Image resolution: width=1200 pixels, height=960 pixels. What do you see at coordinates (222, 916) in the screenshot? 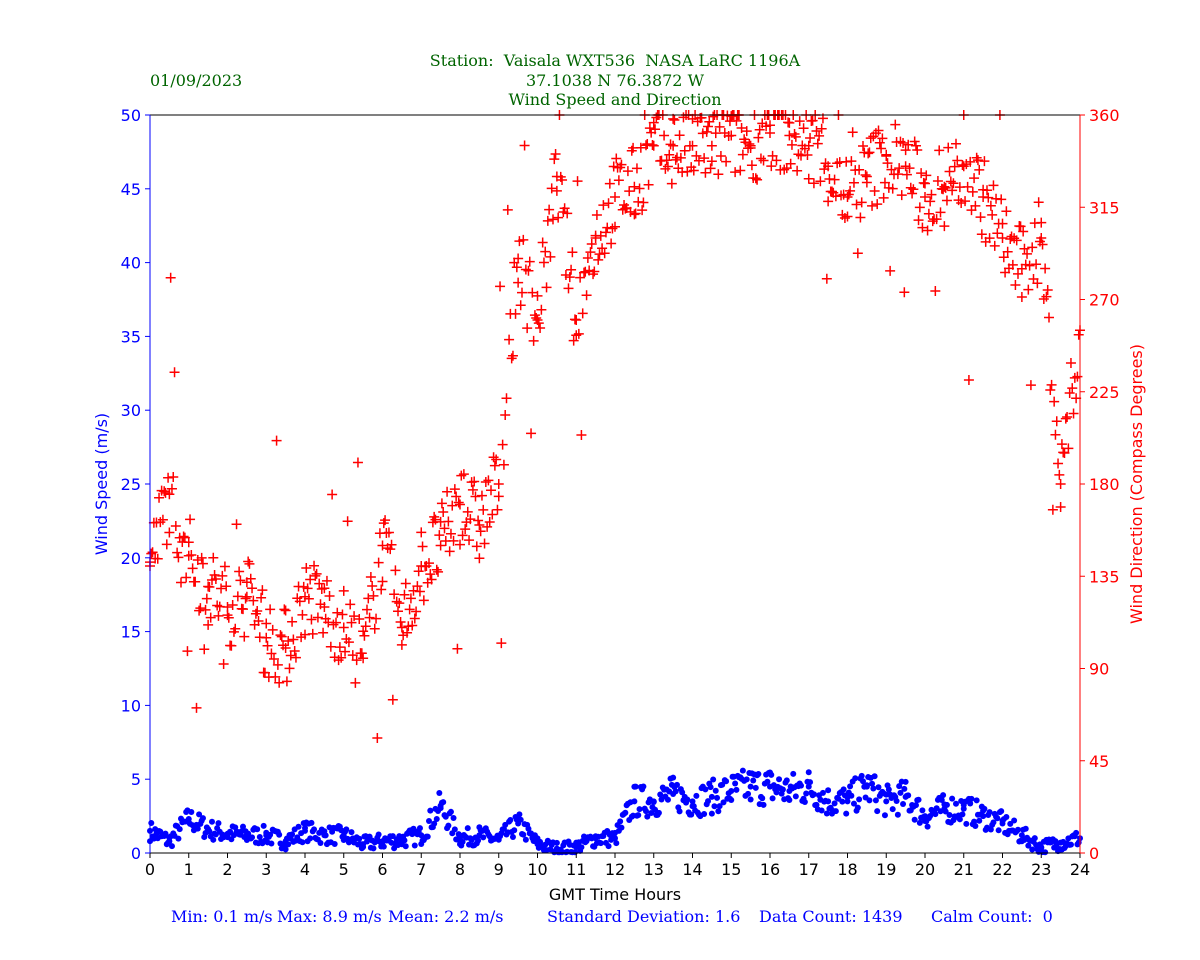
I see `stat-min: Min: 0.1 m/s` at bounding box center [222, 916].